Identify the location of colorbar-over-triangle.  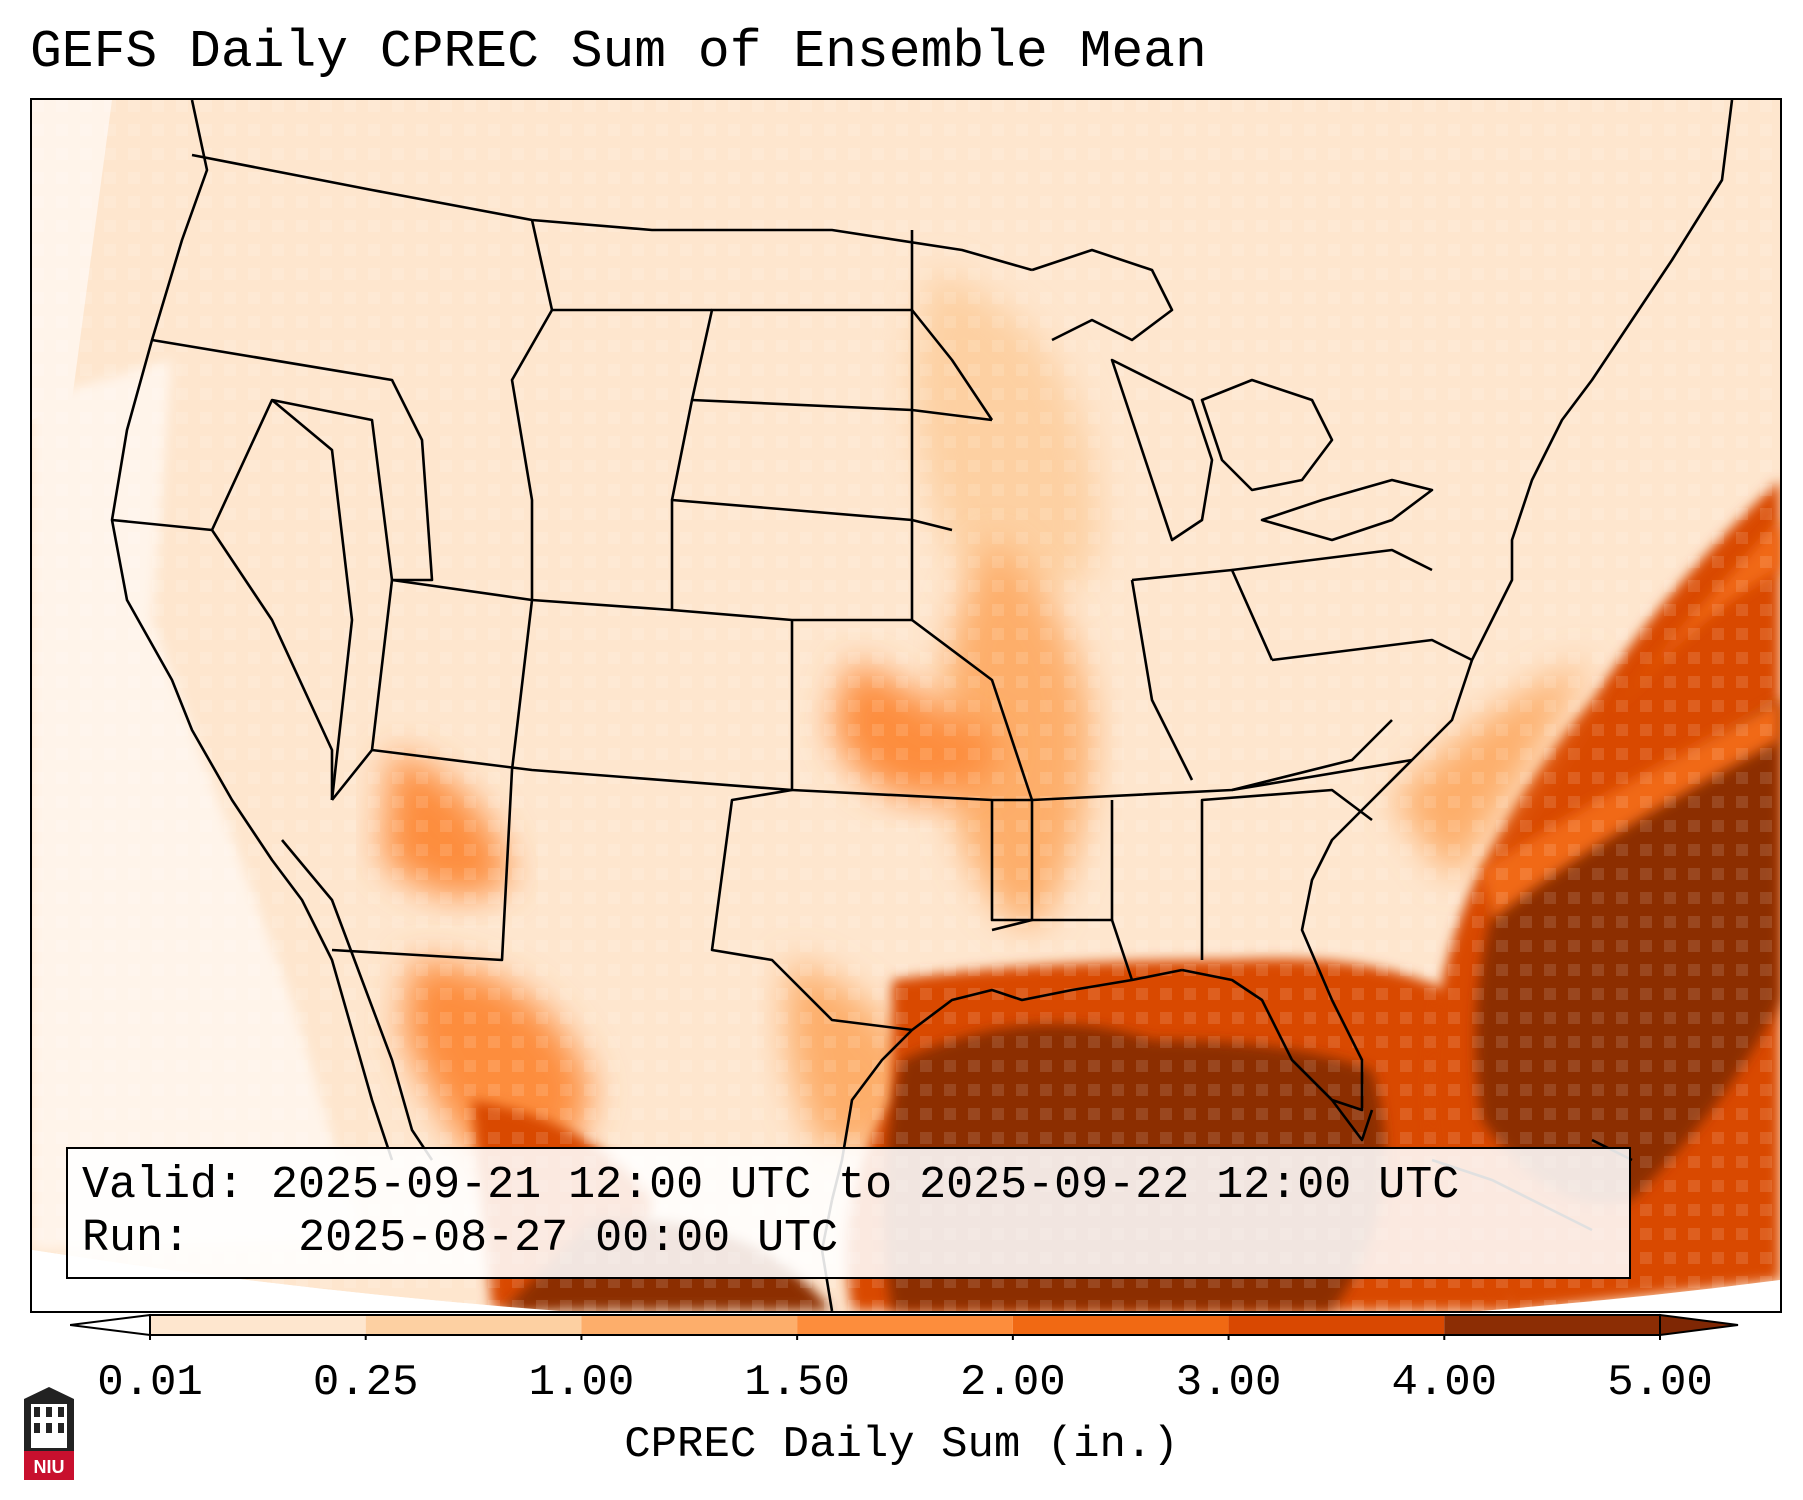
(1699, 1325).